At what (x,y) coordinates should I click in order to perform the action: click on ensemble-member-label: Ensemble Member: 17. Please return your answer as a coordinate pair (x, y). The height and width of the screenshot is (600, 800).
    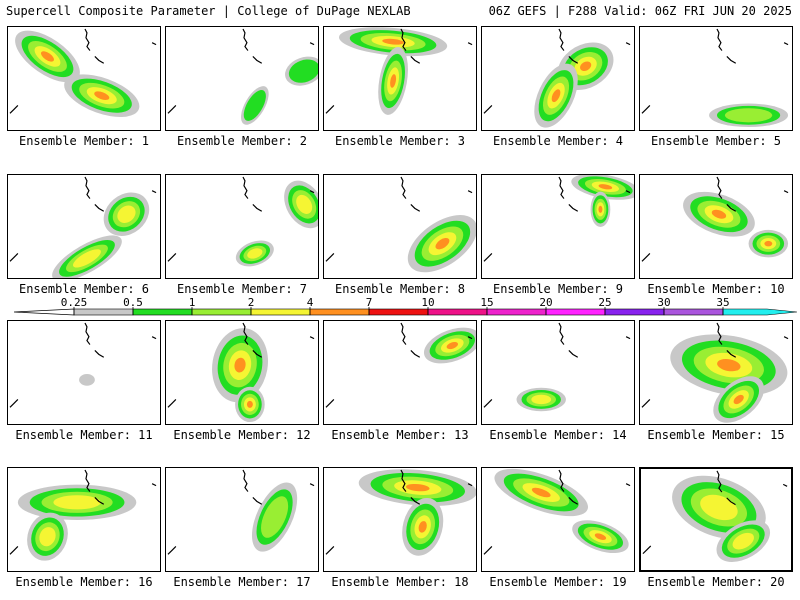
    Looking at the image, I should click on (242, 582).